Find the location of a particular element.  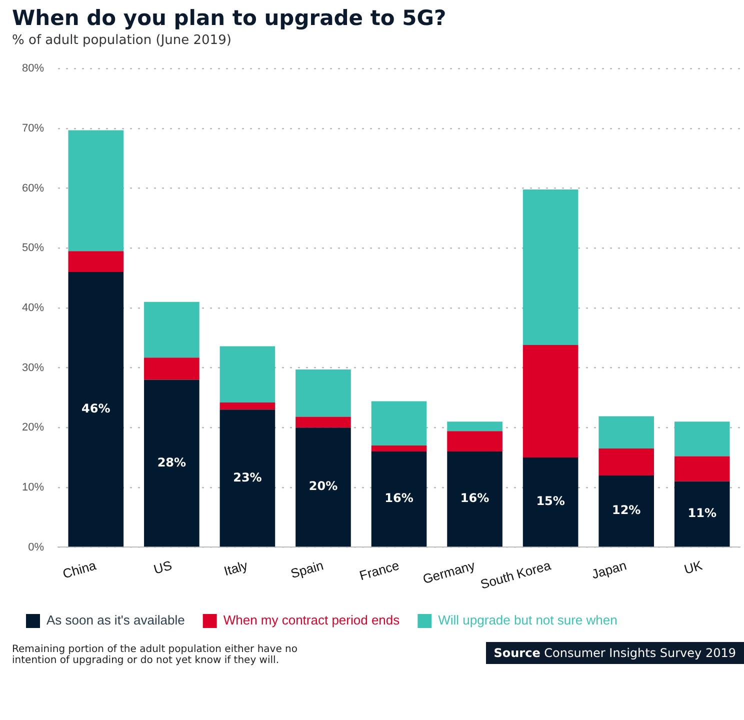

y-tick-label: 30% is located at coordinates (33, 368).